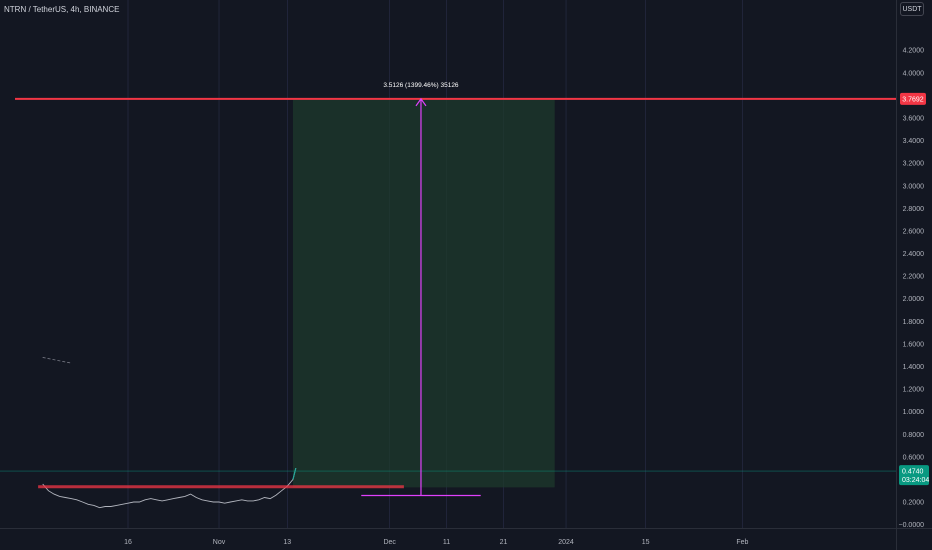 The image size is (932, 550). I want to click on y-tick-label: 4.2000, so click(914, 51).